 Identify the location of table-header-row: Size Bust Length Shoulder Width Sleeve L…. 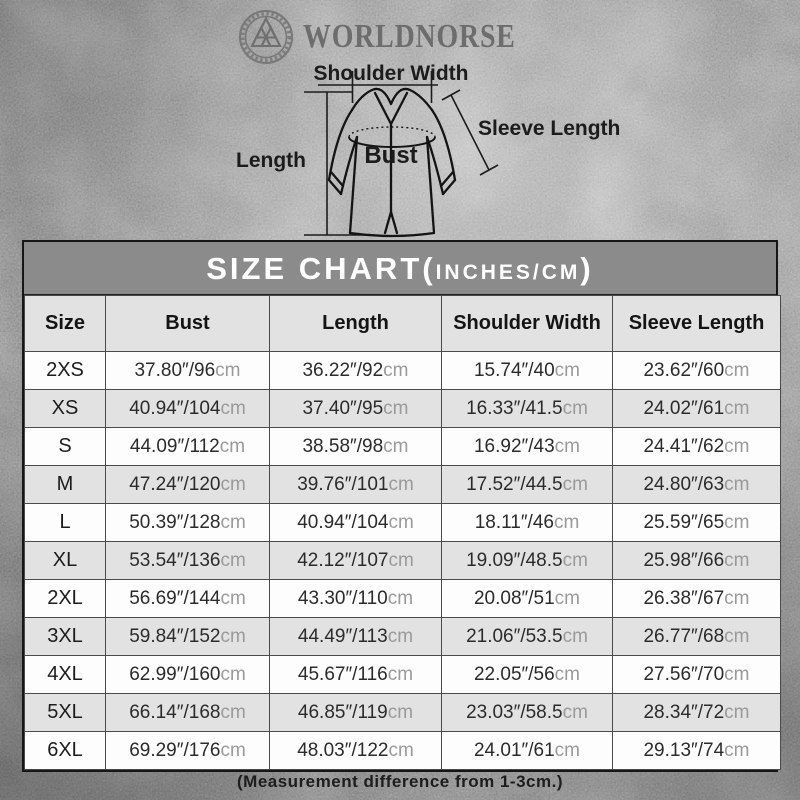
(402, 323).